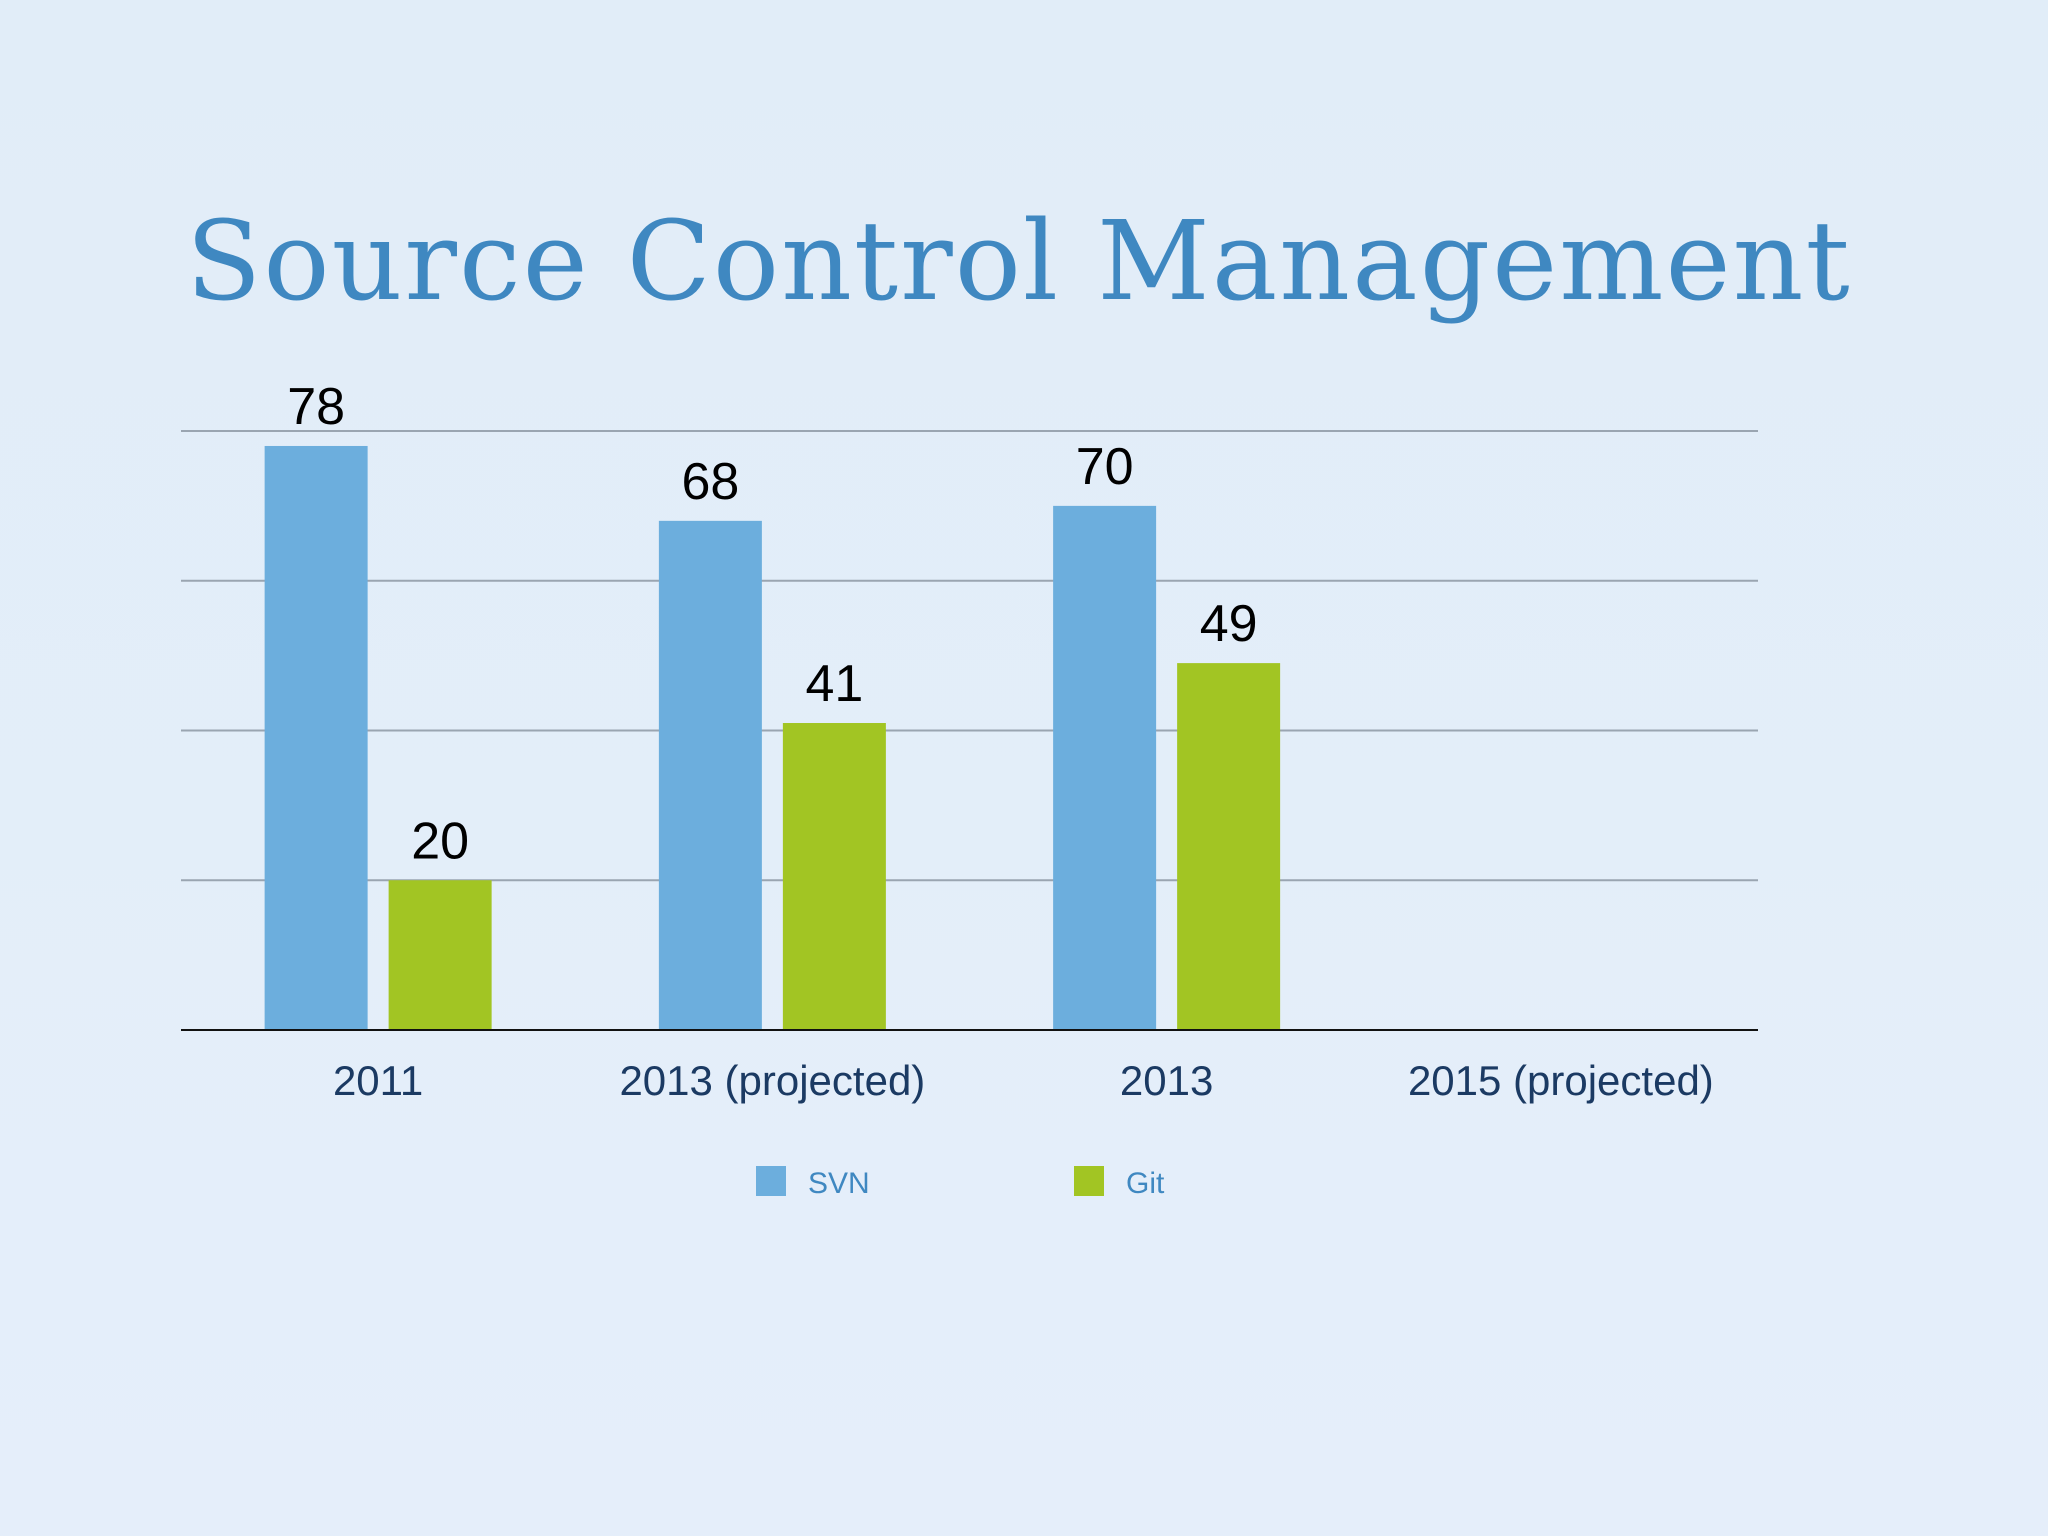  Describe the element at coordinates (772, 1080) in the screenshot. I see `x-tick-label: 2013 (projected)` at that location.